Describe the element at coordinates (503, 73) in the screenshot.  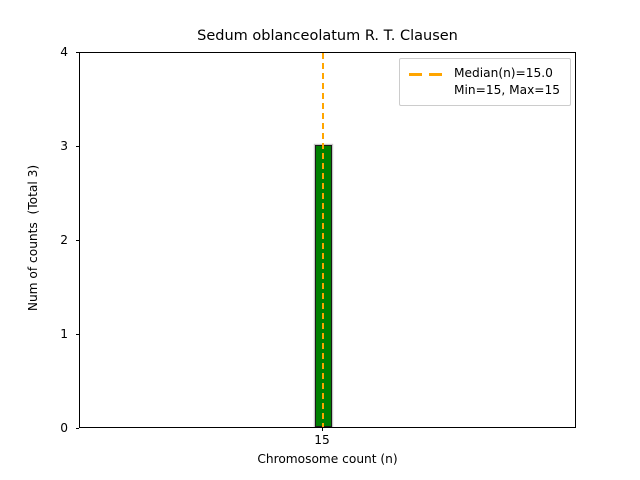
I see `legend-label-median: Median(n)=15.0` at that location.